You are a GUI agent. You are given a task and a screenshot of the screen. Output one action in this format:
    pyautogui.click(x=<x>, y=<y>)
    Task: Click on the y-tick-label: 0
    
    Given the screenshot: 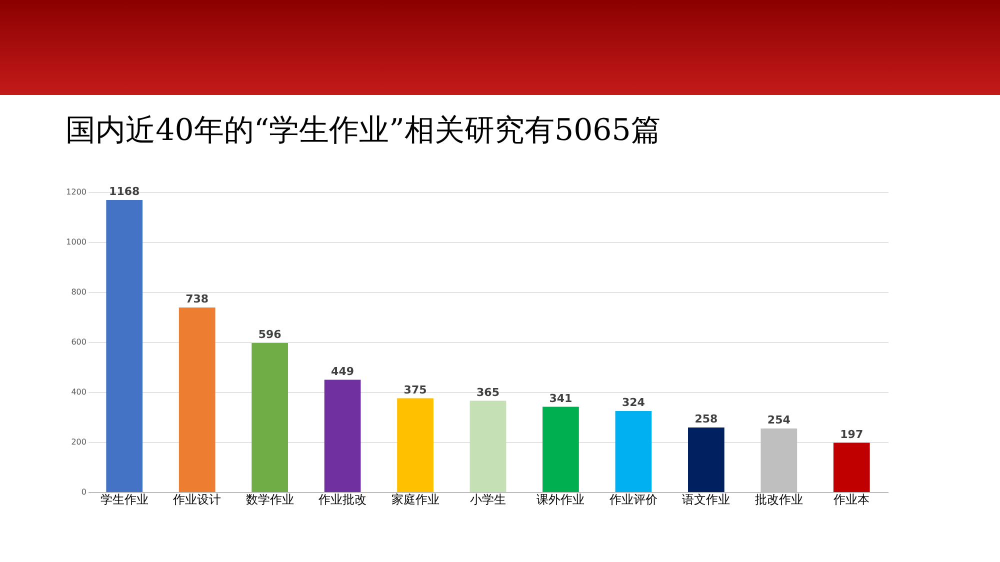 What is the action you would take?
    pyautogui.click(x=83, y=492)
    